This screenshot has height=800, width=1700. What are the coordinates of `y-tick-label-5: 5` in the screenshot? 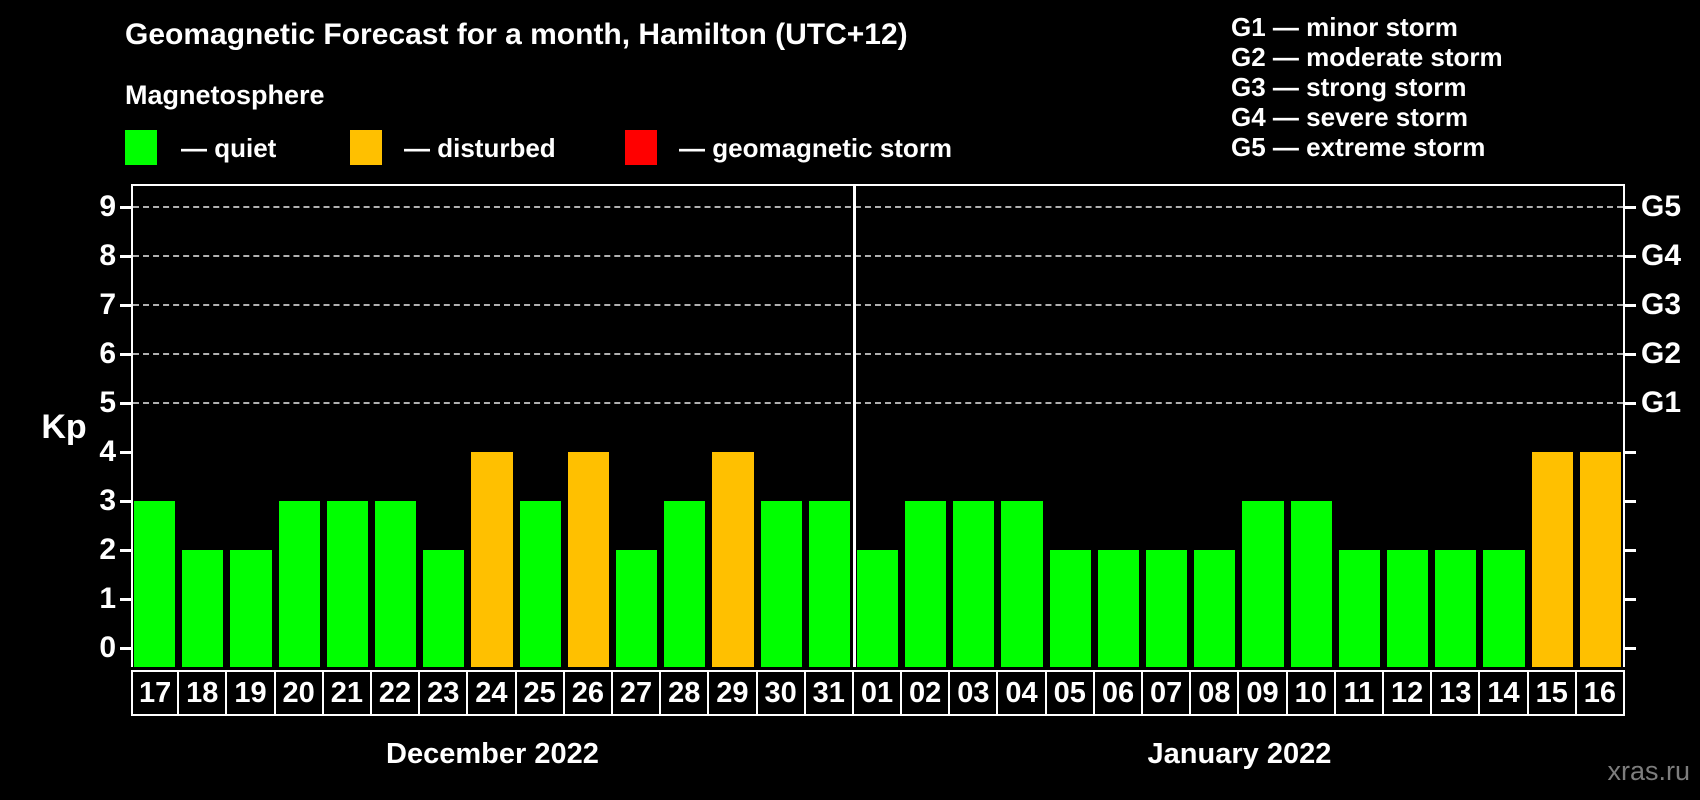 It's located at (107, 402).